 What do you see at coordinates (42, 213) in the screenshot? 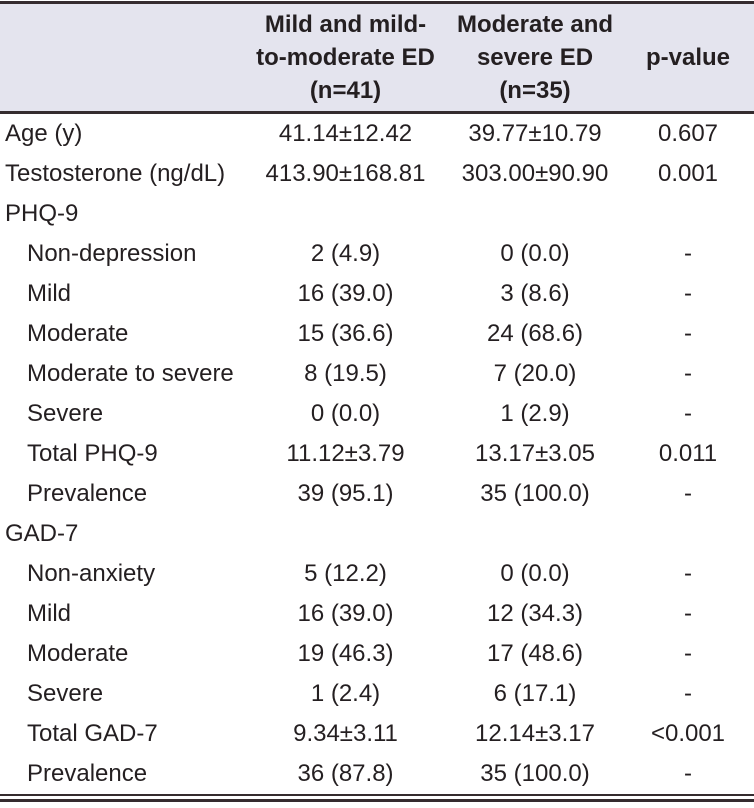
I see `row-label: PHQ-9` at bounding box center [42, 213].